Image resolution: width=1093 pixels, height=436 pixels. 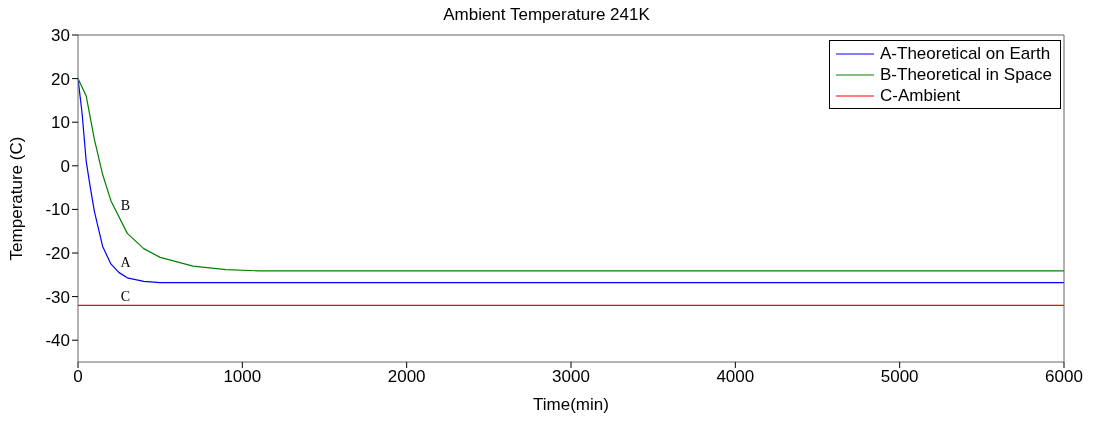 What do you see at coordinates (571, 377) in the screenshot?
I see `x-tick-label: 3000` at bounding box center [571, 377].